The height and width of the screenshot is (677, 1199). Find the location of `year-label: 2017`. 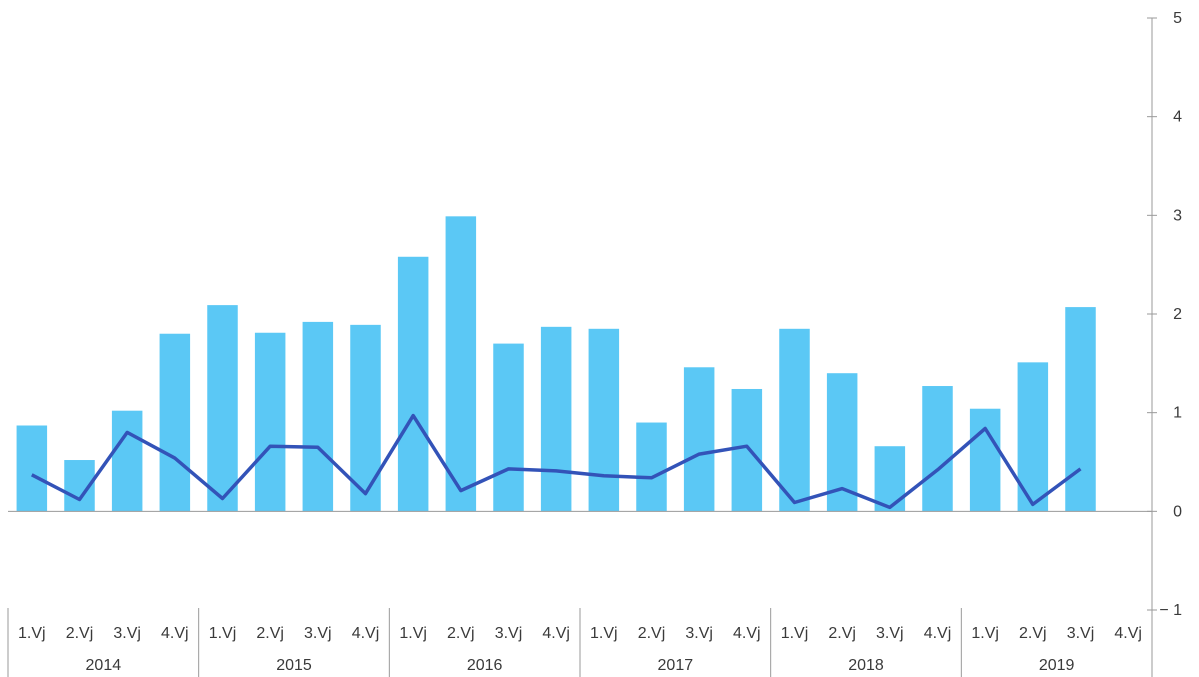

year-label: 2017 is located at coordinates (676, 665).